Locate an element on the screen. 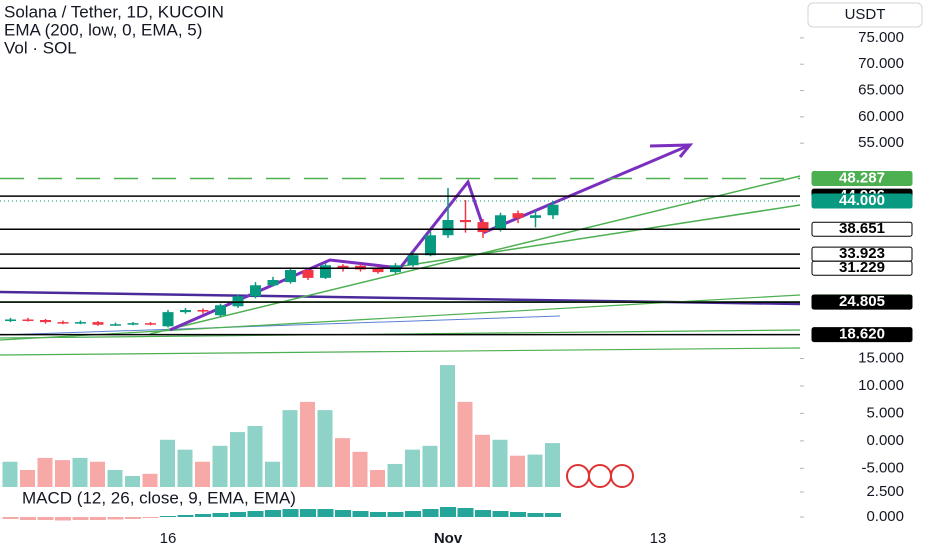 The image size is (932, 550). x-tick-label: 13 is located at coordinates (658, 538).